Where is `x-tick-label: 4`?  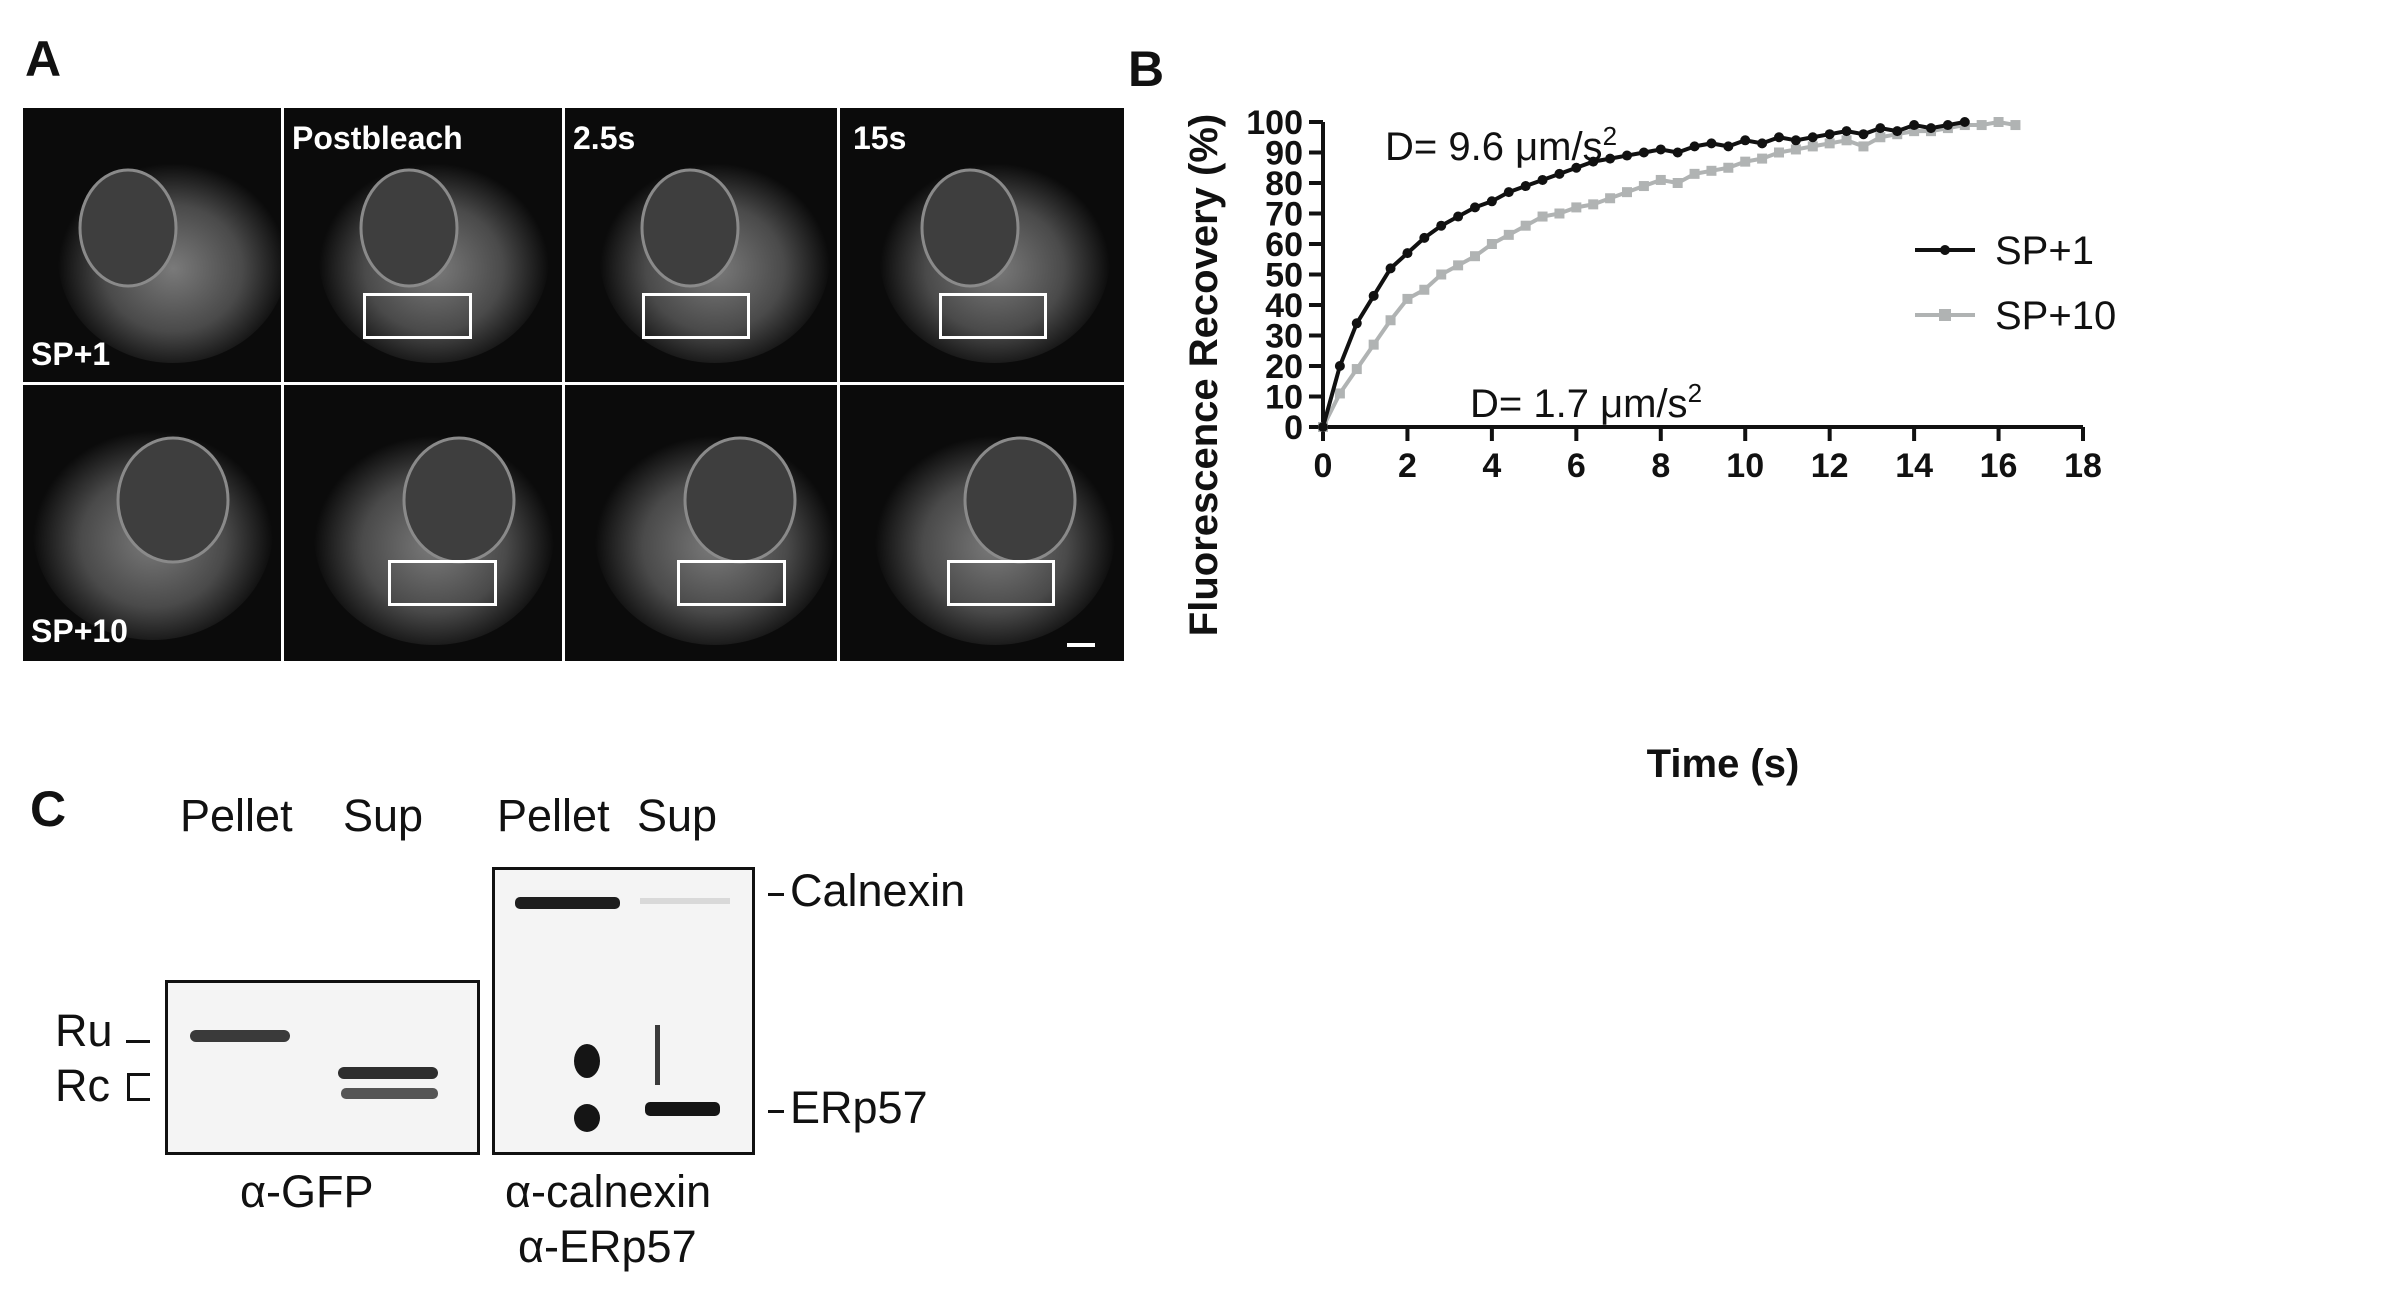 x-tick-label: 4 is located at coordinates (1491, 466).